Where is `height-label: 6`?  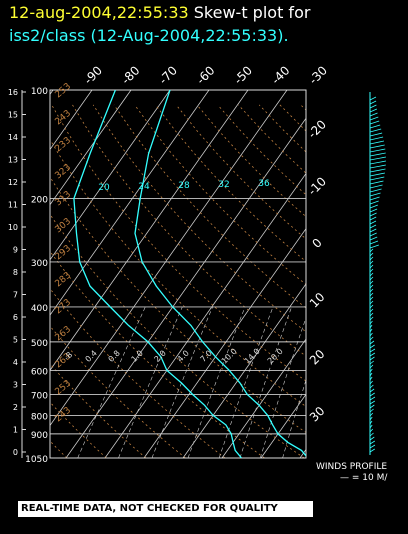
height-label: 6 is located at coordinates (15, 317).